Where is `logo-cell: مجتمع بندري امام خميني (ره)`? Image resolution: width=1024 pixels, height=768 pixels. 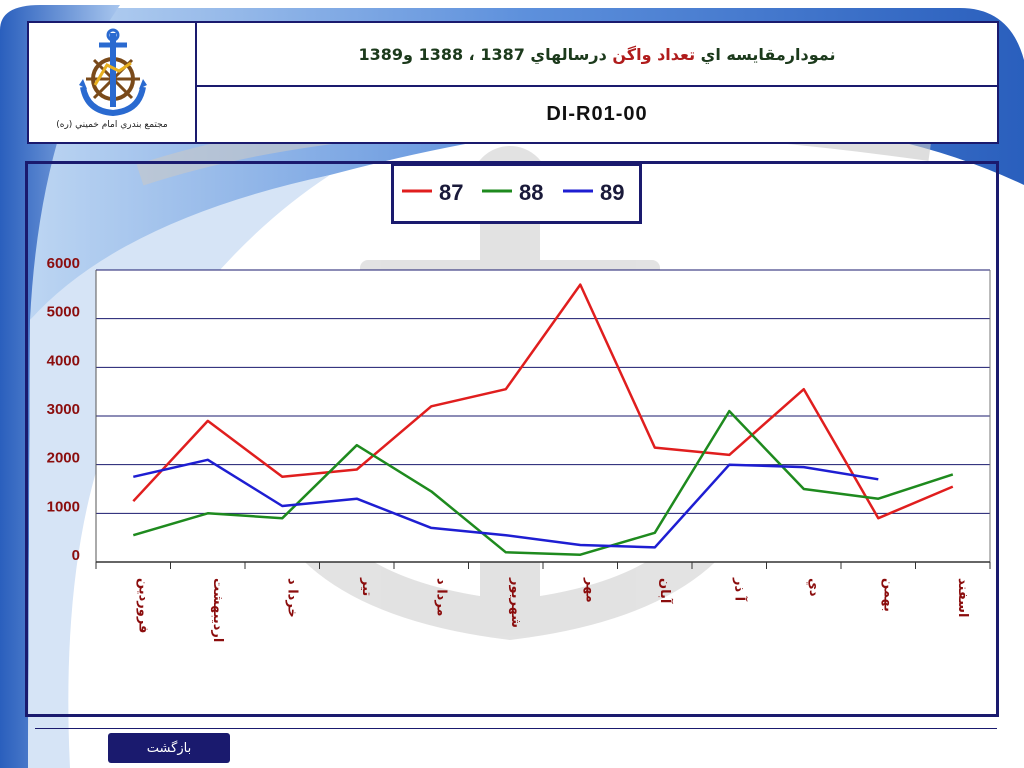 logo-cell: مجتمع بندري امام خميني (ره) is located at coordinates (113, 82).